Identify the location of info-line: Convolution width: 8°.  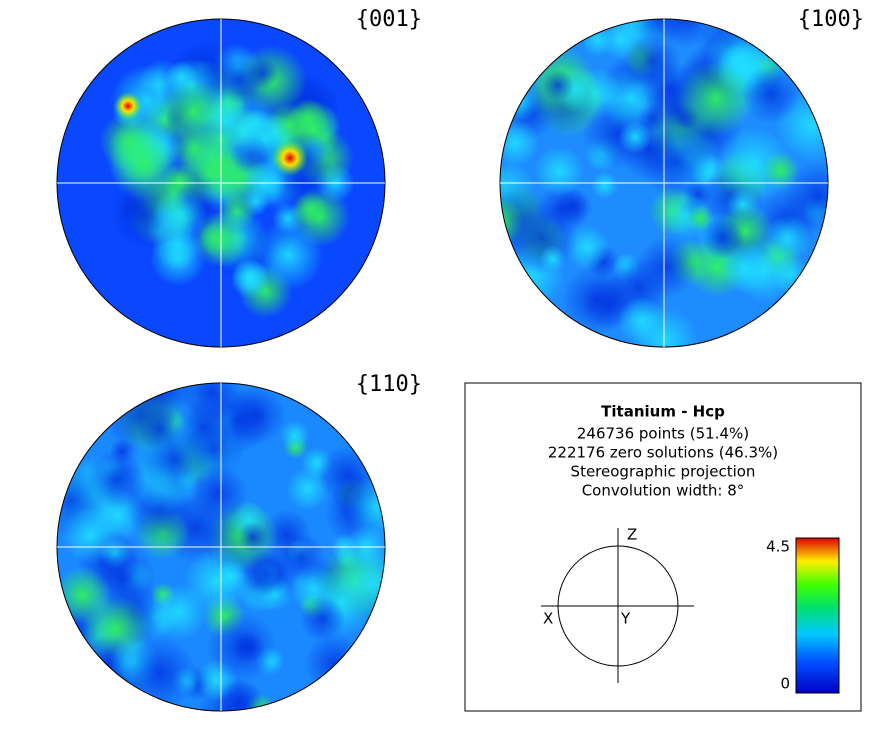
(663, 491).